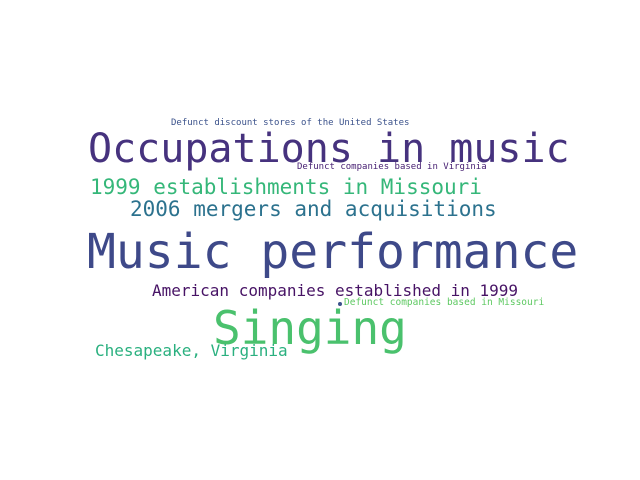 This screenshot has width=640, height=480. Describe the element at coordinates (191, 350) in the screenshot. I see `word-chesapeake-virginia: Chesapeake, Virginia` at that location.